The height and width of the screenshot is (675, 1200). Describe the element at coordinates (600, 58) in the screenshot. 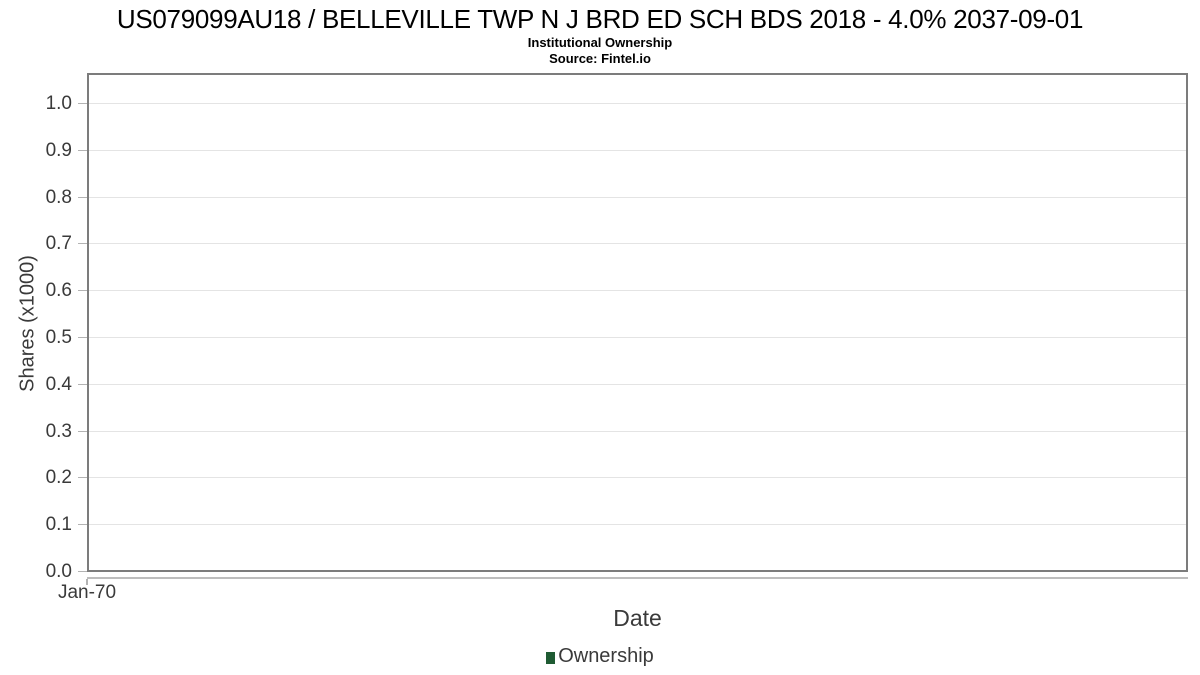

I see `chart-source-label: Source: Fintel.io` at that location.